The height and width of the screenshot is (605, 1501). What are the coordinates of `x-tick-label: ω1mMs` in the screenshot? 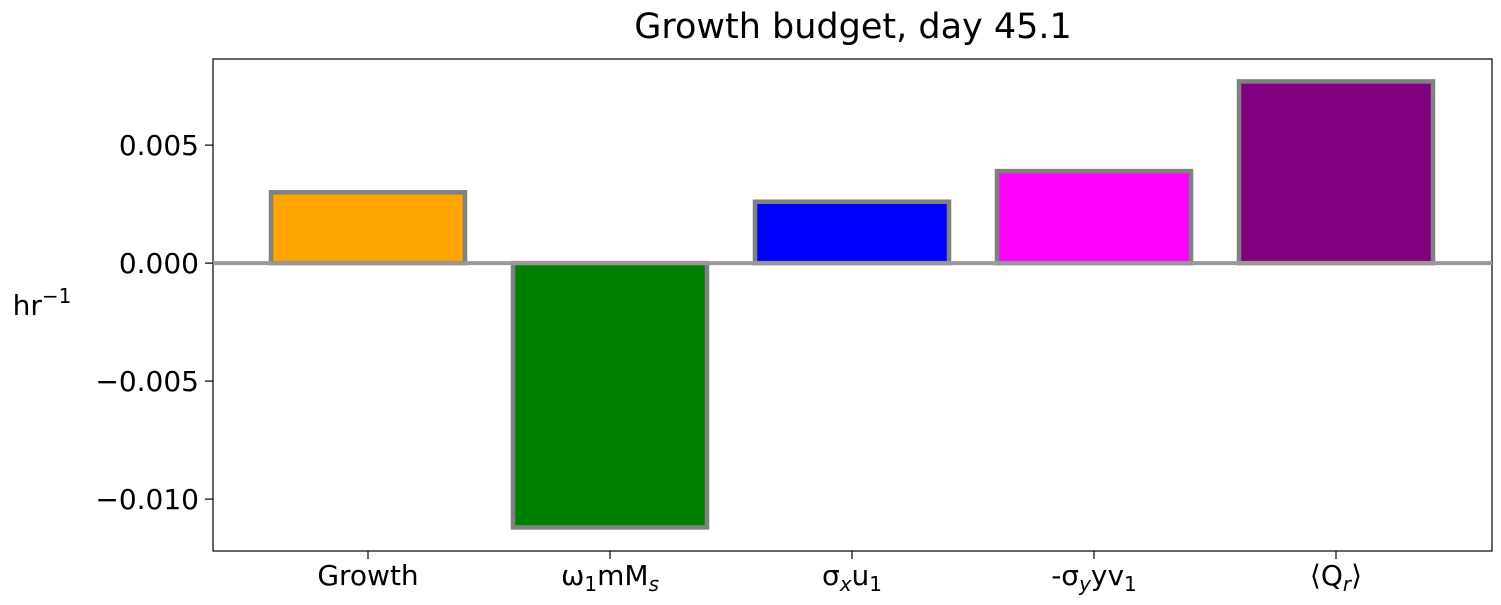 It's located at (610, 577).